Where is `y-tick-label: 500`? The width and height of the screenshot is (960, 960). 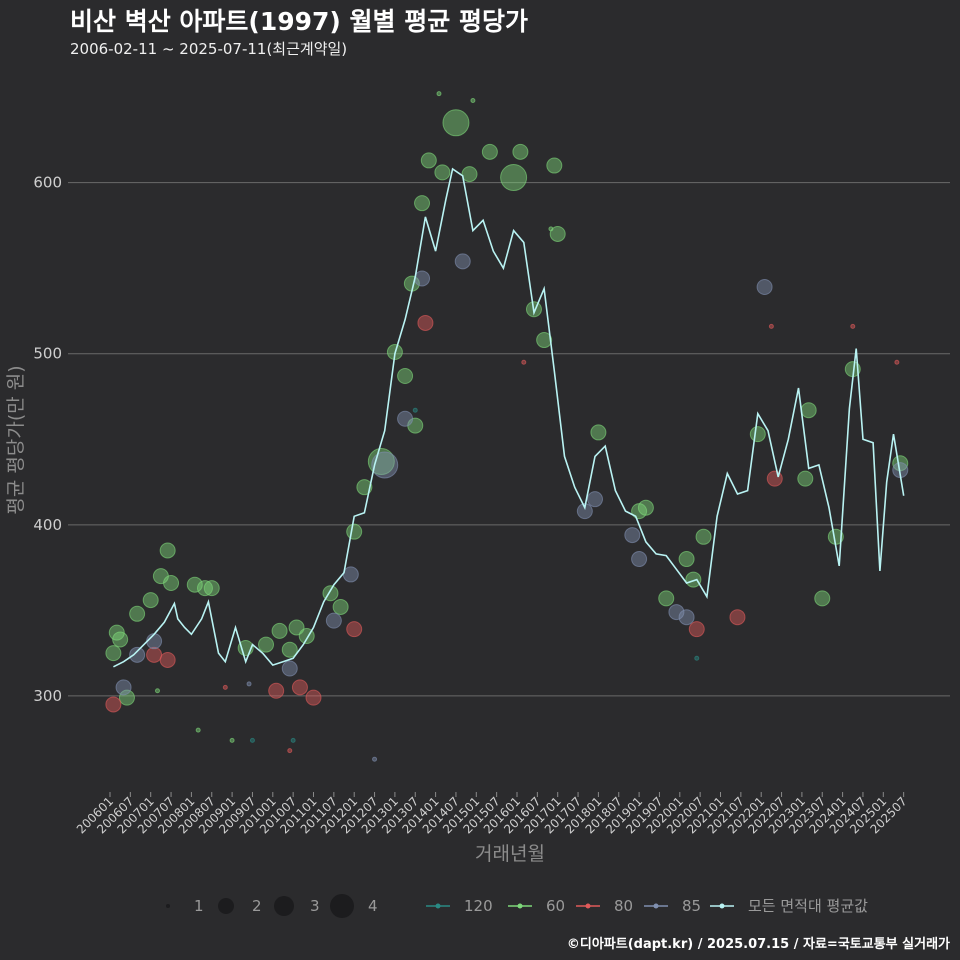
y-tick-label: 500 is located at coordinates (47, 354).